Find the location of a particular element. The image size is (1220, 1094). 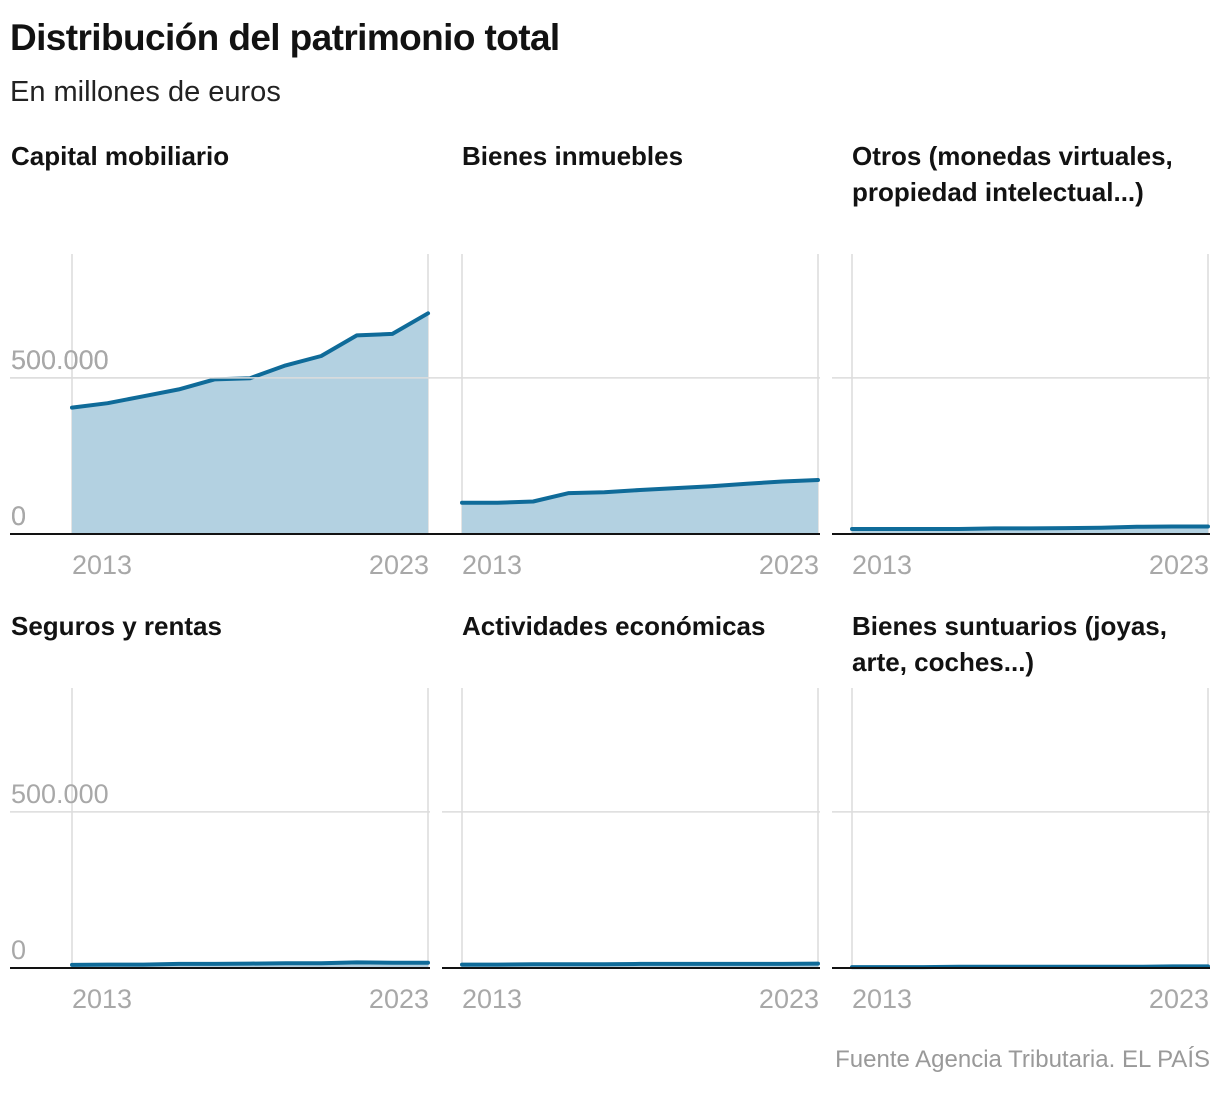

panel-title-actividades-economicas: Actividades económicas is located at coordinates (614, 626).